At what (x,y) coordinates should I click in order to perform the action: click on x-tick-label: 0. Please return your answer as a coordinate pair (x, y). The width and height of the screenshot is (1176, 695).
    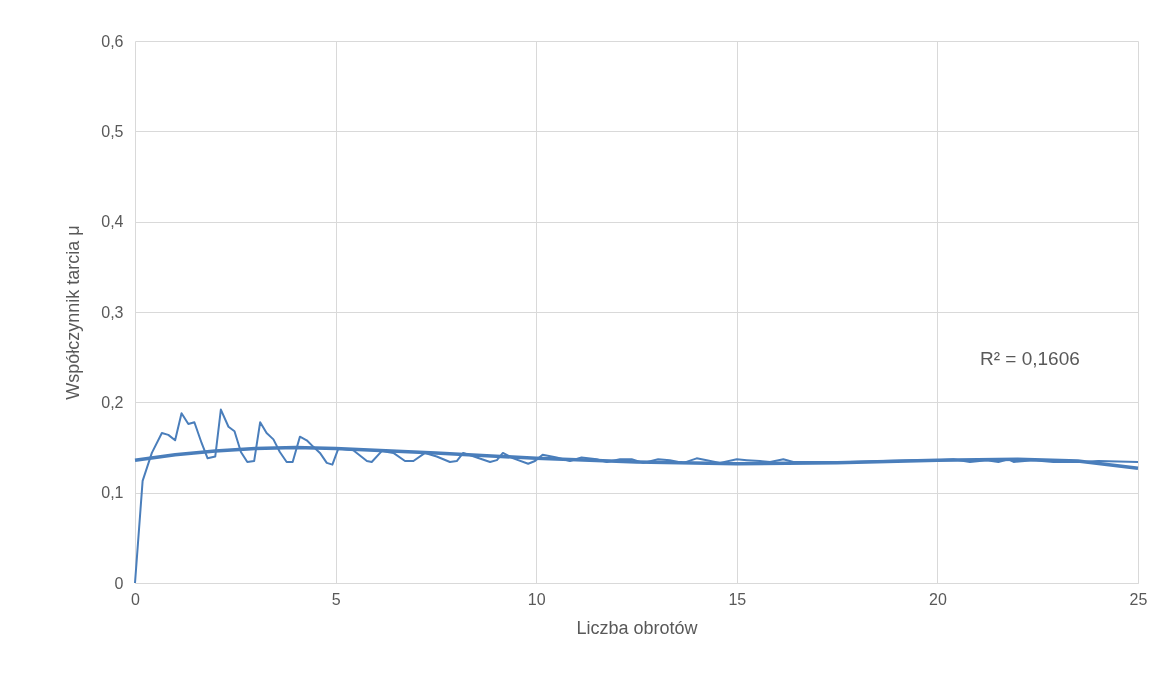
    Looking at the image, I should click on (136, 599).